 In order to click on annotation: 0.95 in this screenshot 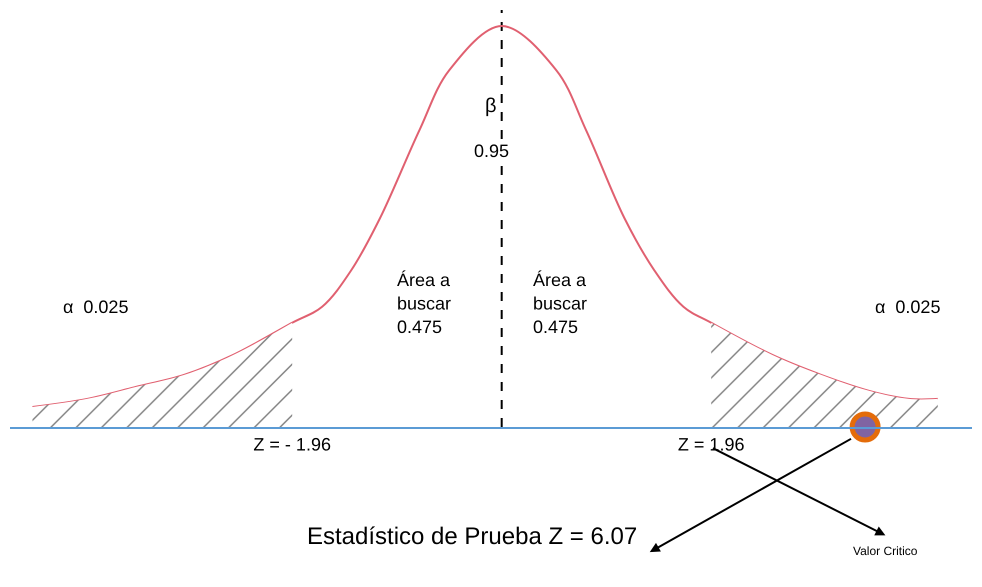, I will do `click(492, 151)`.